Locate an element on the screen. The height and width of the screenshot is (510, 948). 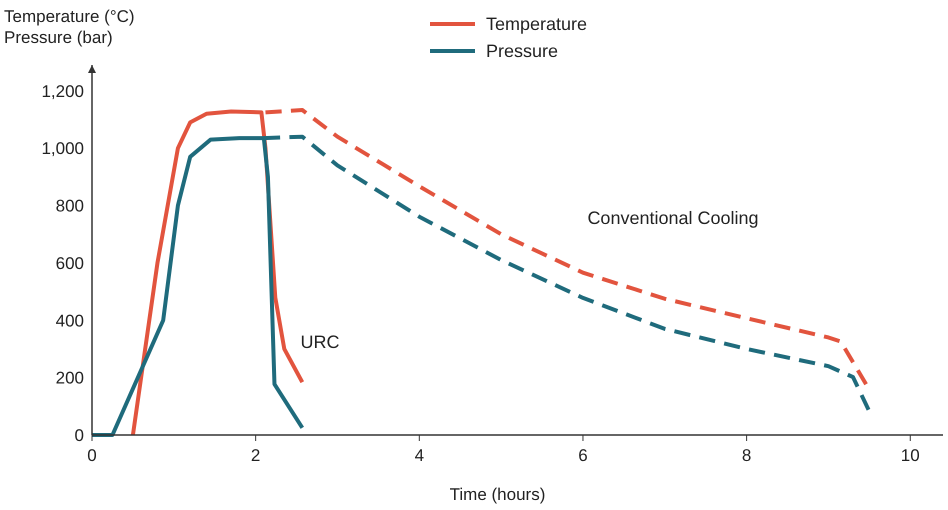
annotation: URC is located at coordinates (320, 342).